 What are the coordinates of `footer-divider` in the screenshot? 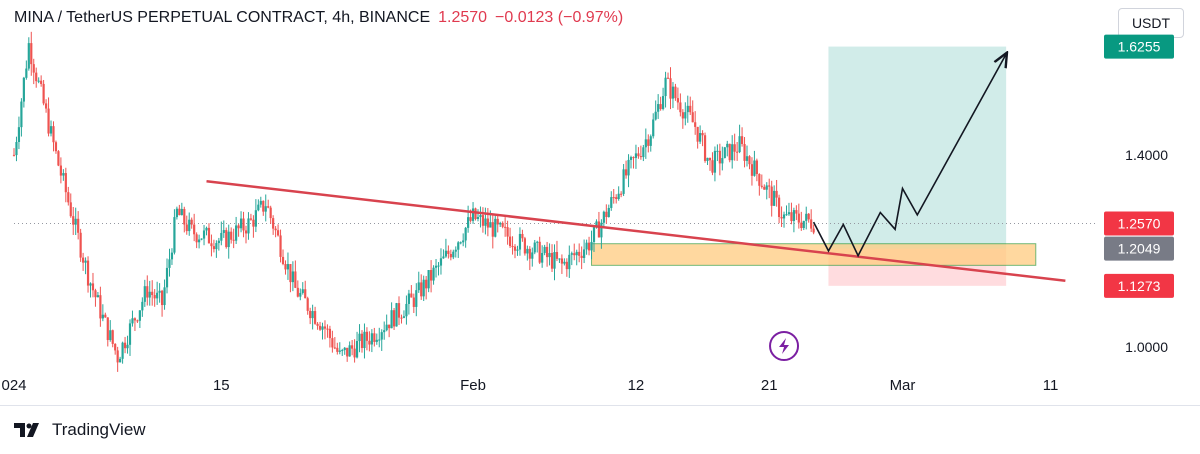 It's located at (600, 405).